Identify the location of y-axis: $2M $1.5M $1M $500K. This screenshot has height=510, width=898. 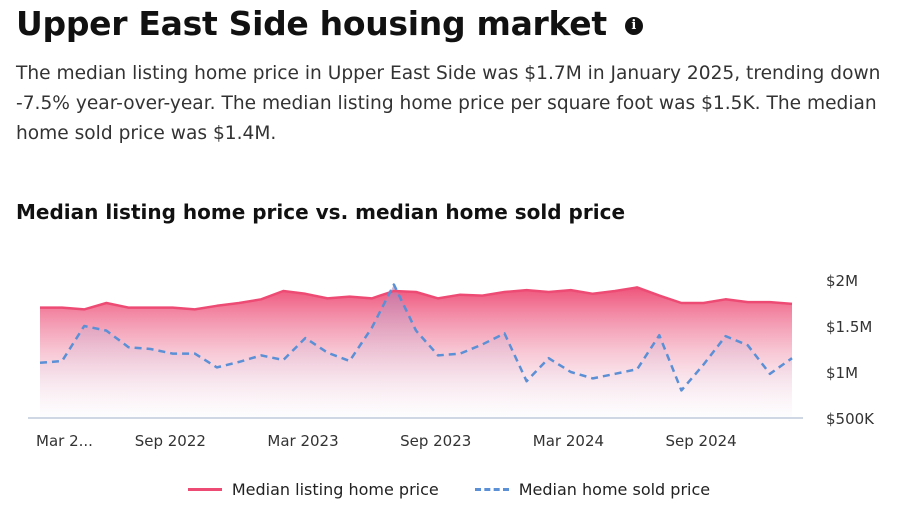
(850, 350).